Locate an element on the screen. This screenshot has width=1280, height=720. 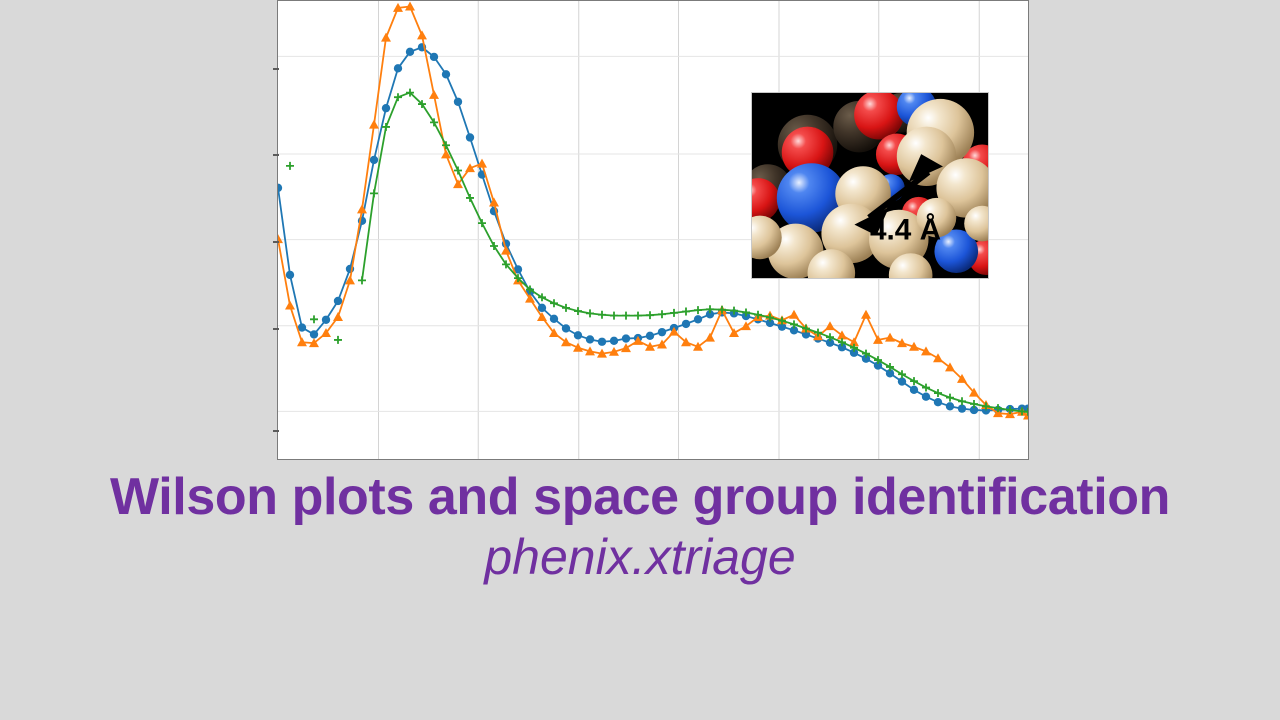
molecular-structure-inset: 4.4 Å is located at coordinates (870, 185).